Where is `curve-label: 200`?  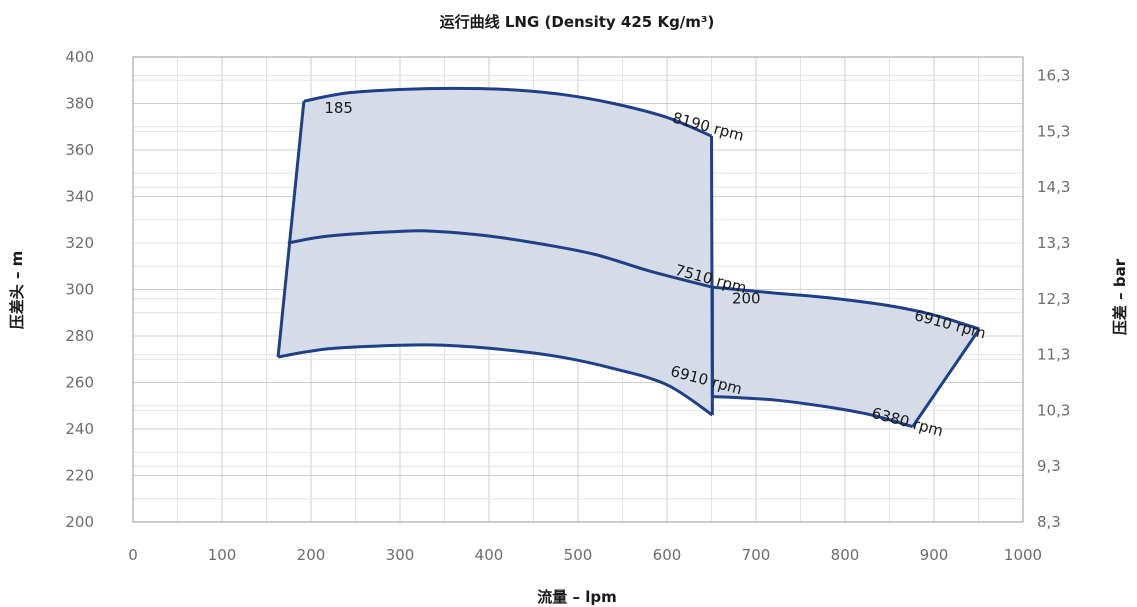
curve-label: 200 is located at coordinates (746, 298).